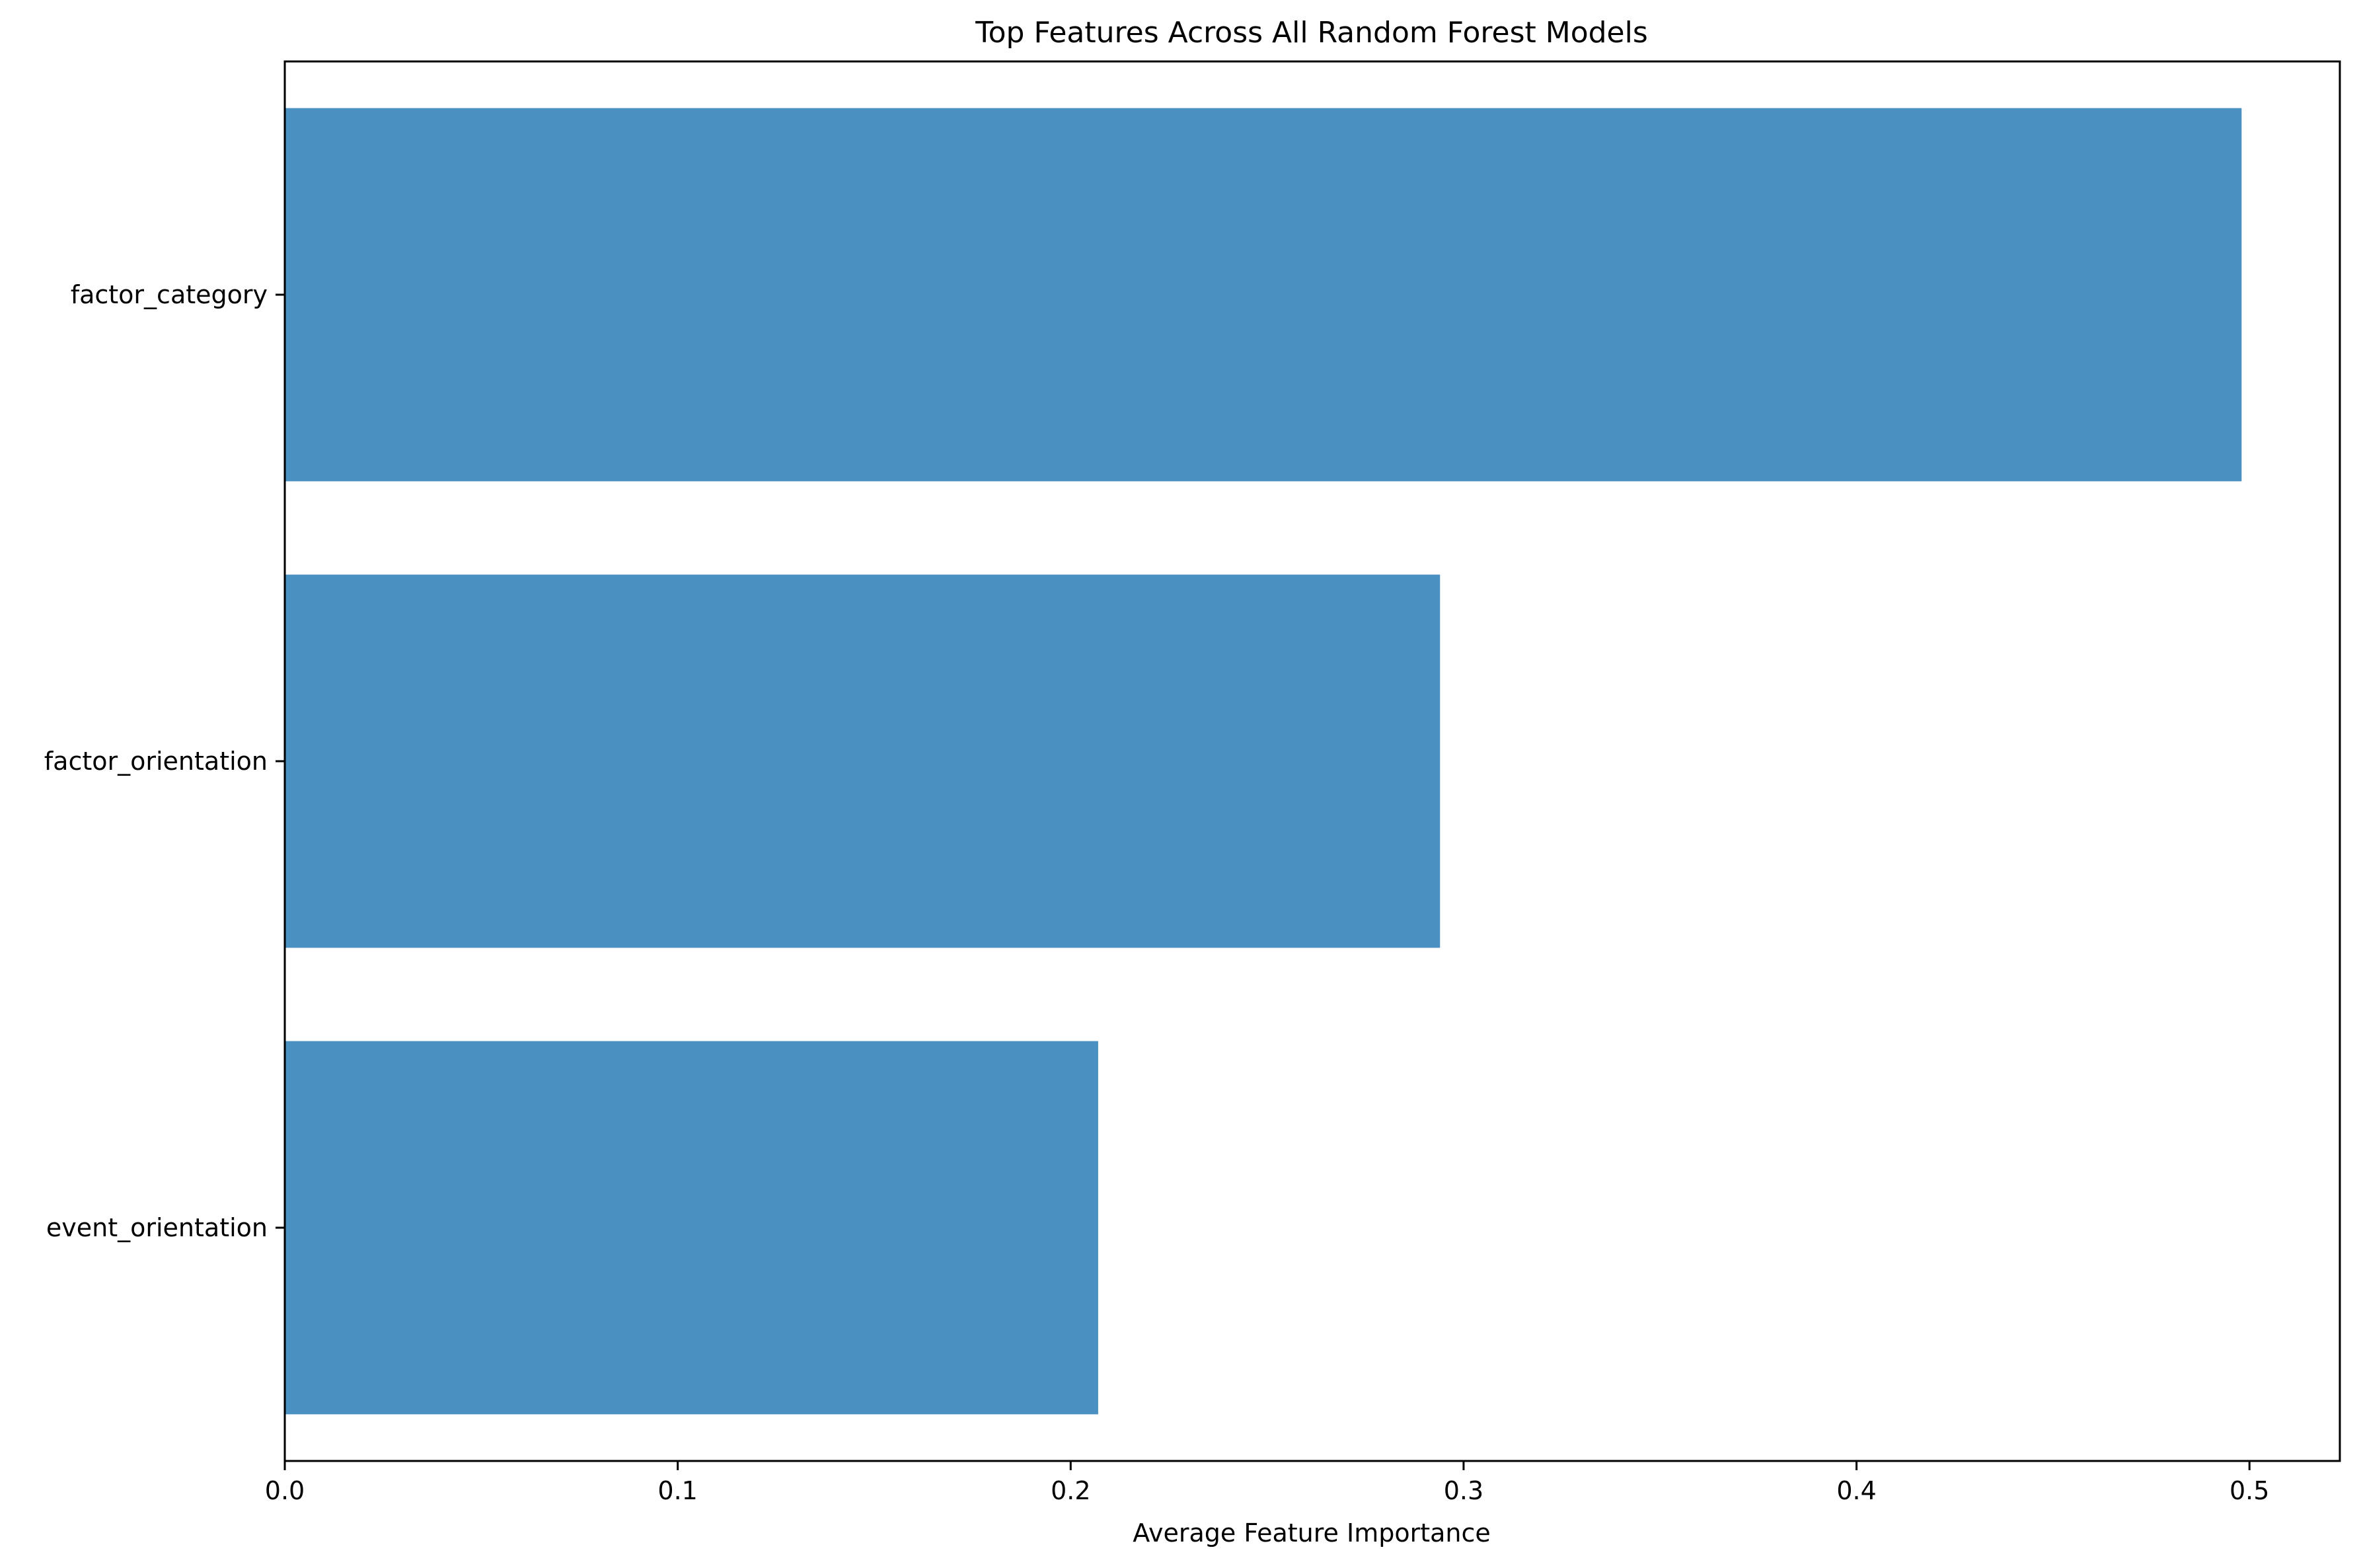  What do you see at coordinates (1463, 1490) in the screenshot?
I see `x-tick-label: 0.3` at bounding box center [1463, 1490].